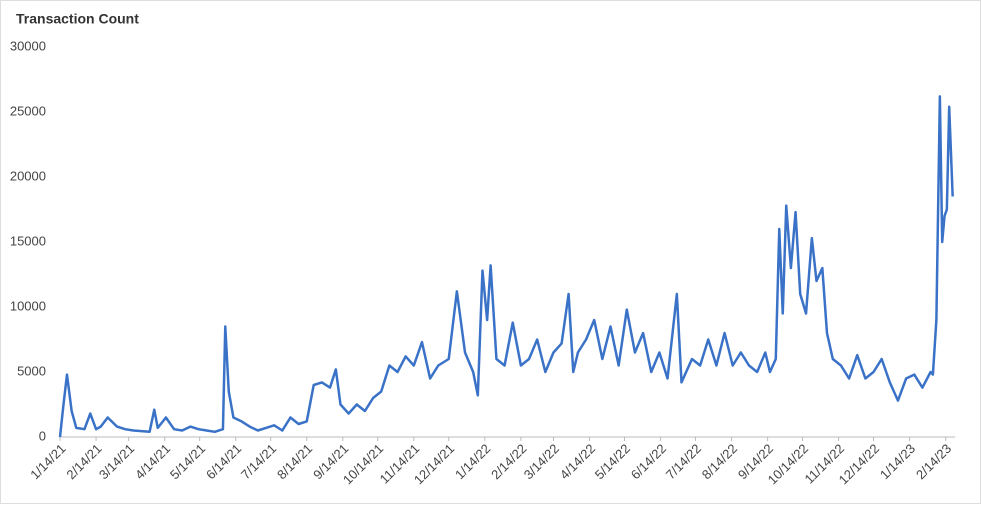  Describe the element at coordinates (31, 370) in the screenshot. I see `y-tick-label: 5000` at that location.